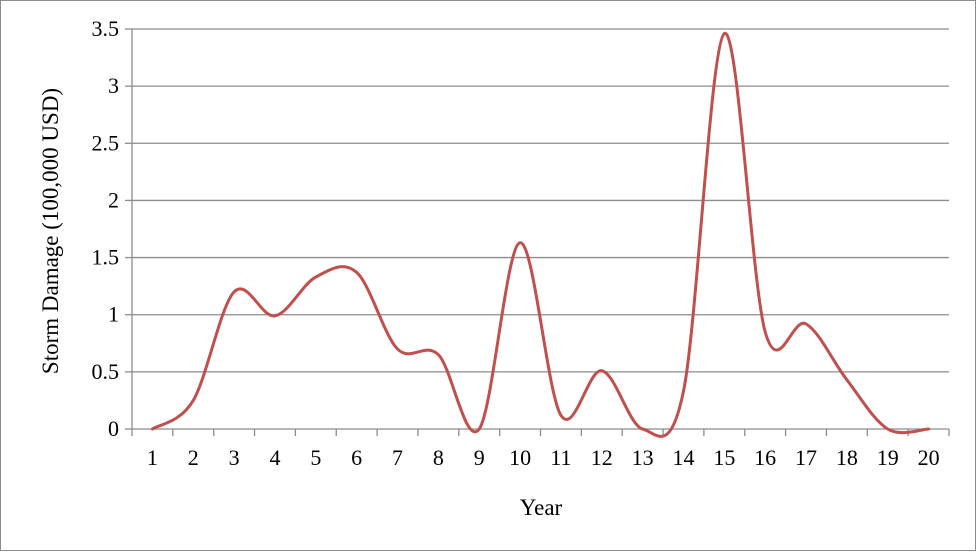  What do you see at coordinates (113, 199) in the screenshot?
I see `y-tick-label: 2` at bounding box center [113, 199].